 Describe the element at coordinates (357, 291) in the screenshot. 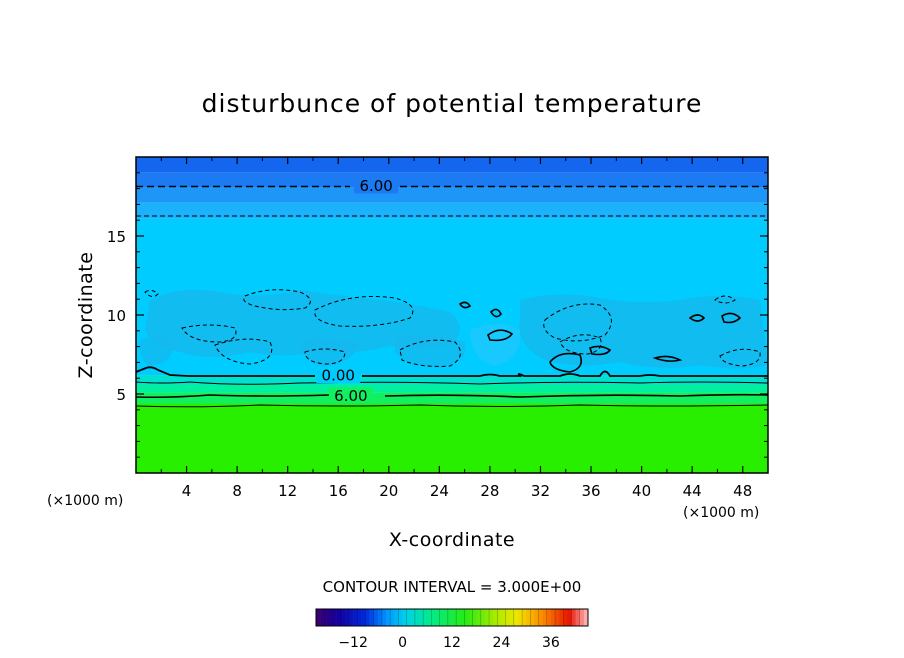

I see `contour-labels: 6.00 0.00 6.00` at that location.